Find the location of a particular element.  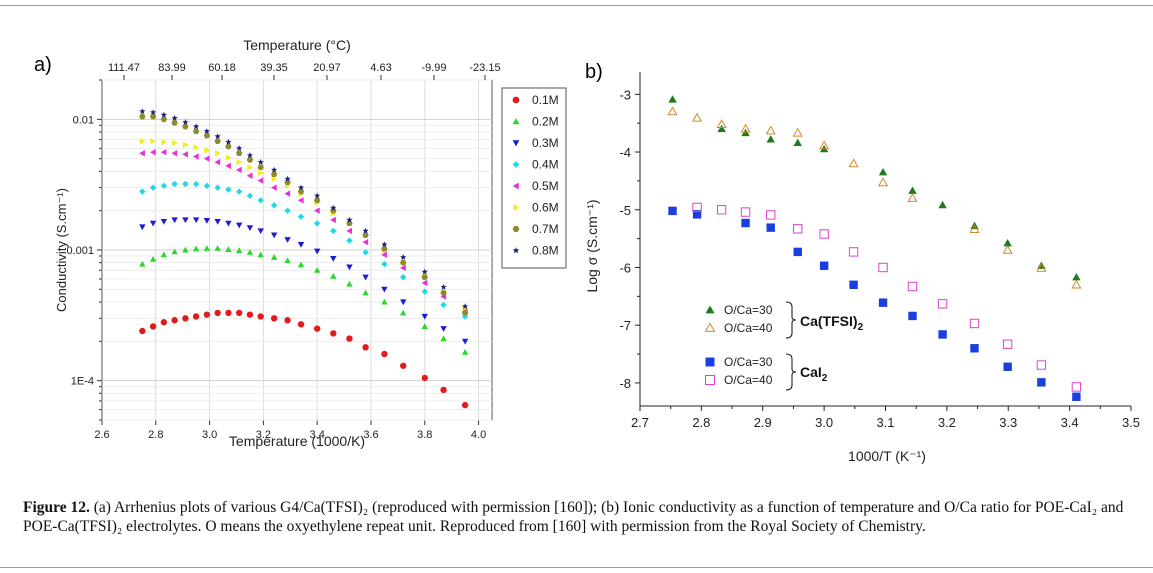

panel-a-y-tick-label: 1E-4 is located at coordinates (82, 382).